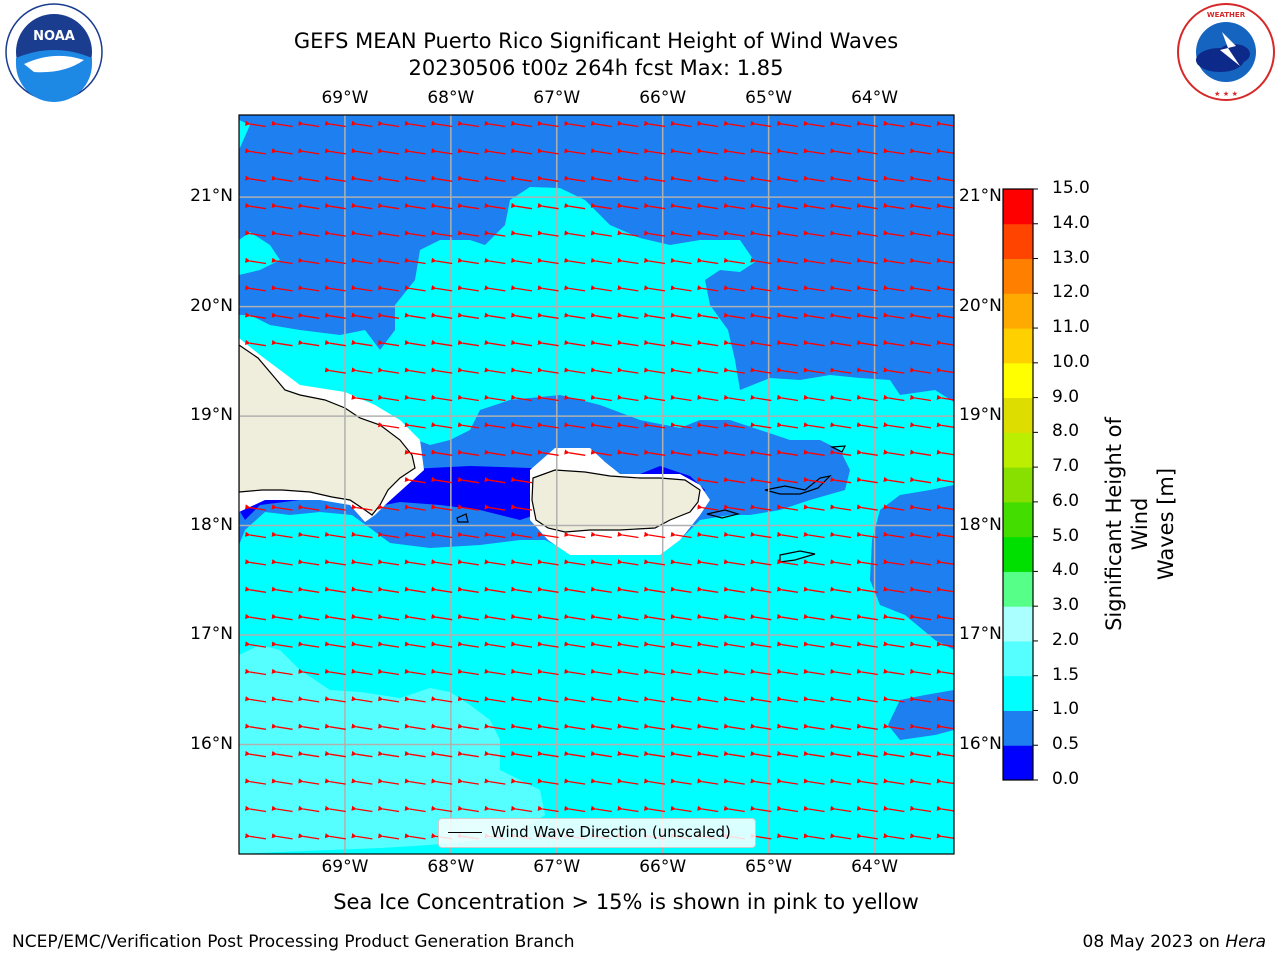 The height and width of the screenshot is (960, 1280). What do you see at coordinates (611, 832) in the screenshot?
I see `legend-label: Wind Wave Direction (unscaled)` at bounding box center [611, 832].